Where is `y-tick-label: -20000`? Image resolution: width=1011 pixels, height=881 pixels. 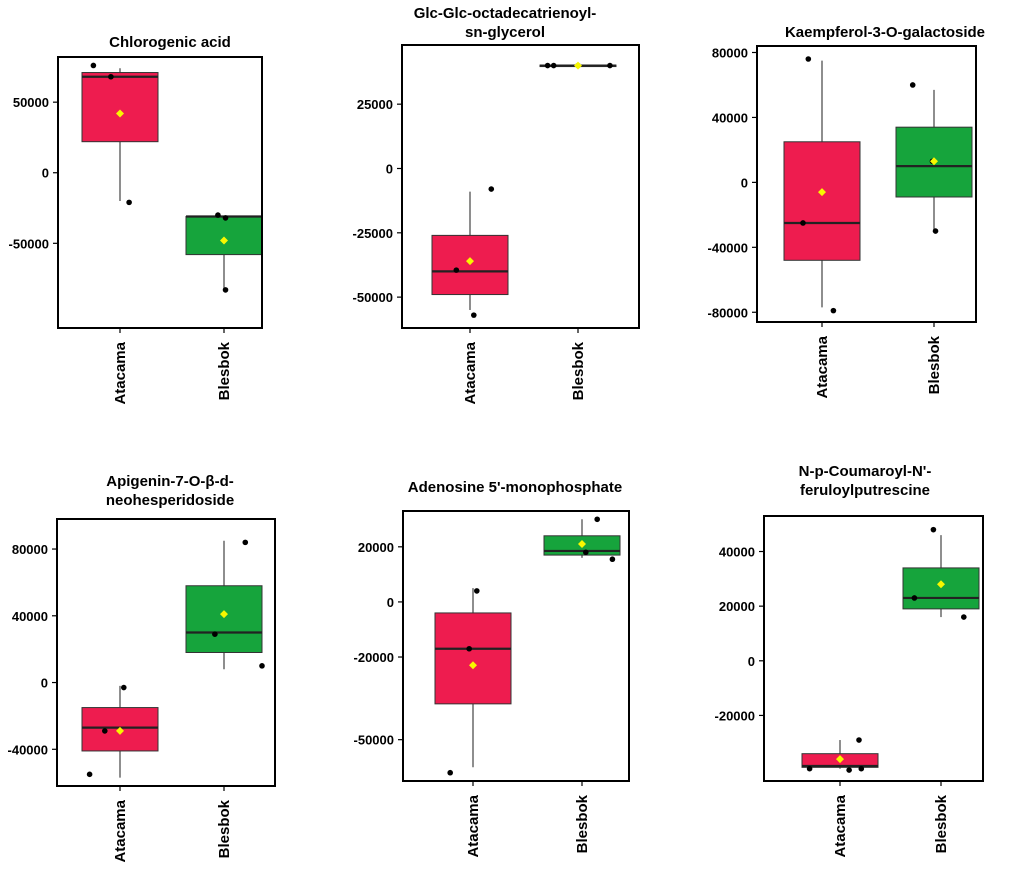
y-tick-label: -20000 is located at coordinates (735, 715).